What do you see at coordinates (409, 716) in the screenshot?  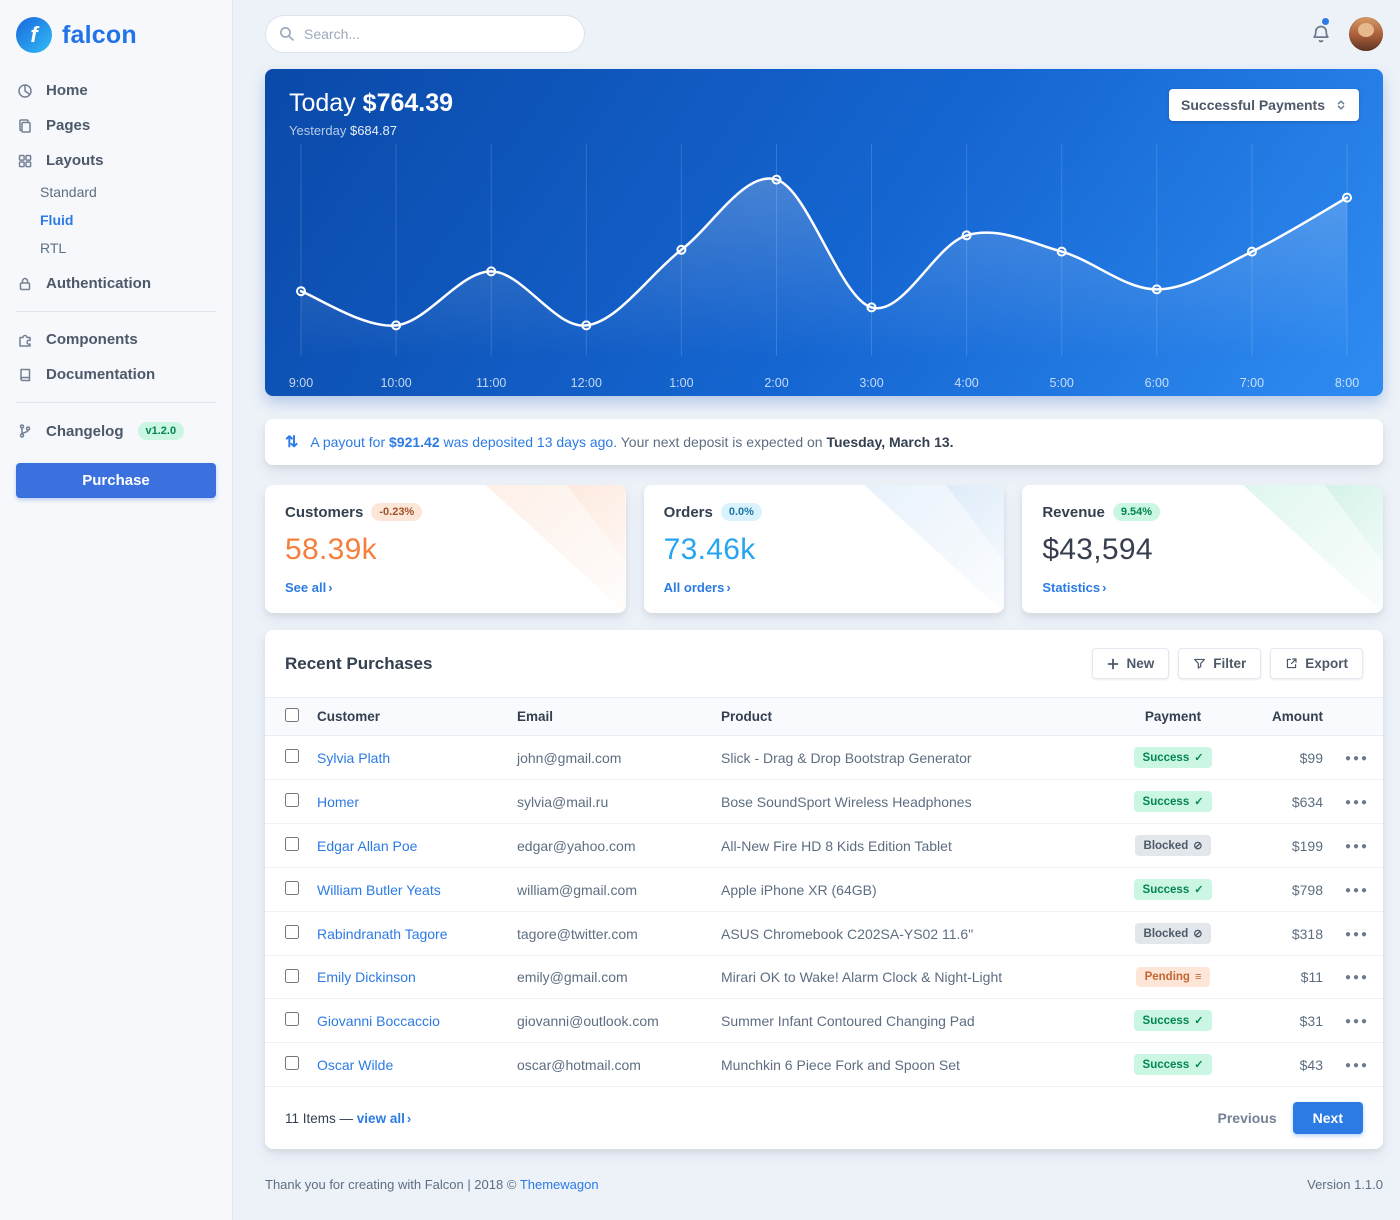 I see `column-header-customer: Customer` at bounding box center [409, 716].